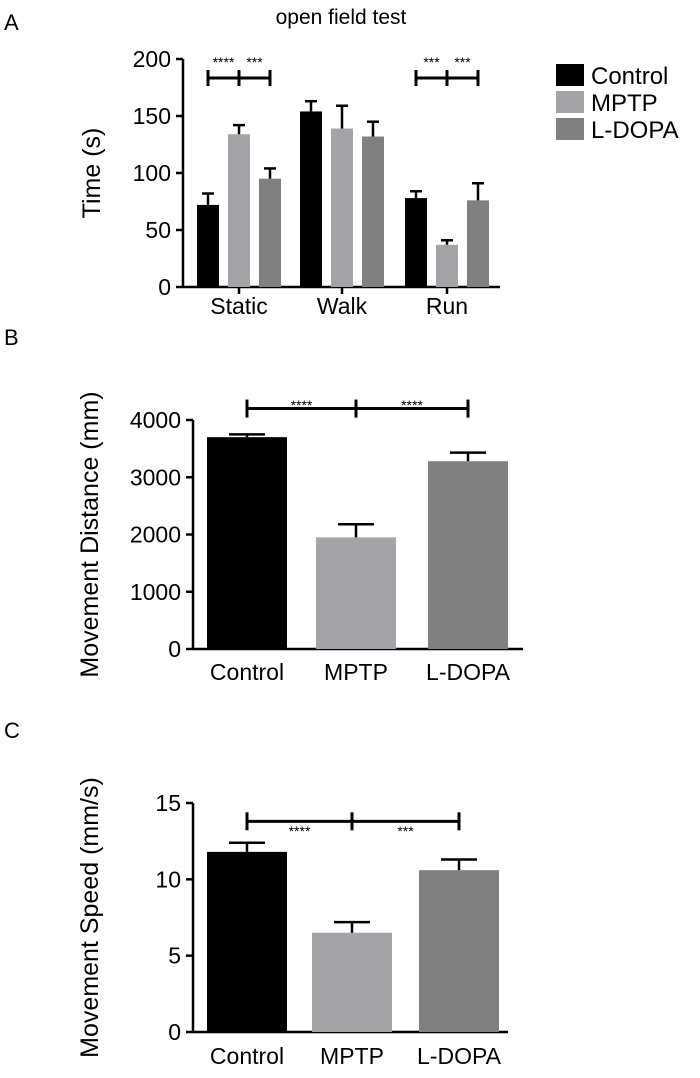 The image size is (700, 1078). What do you see at coordinates (208, 245) in the screenshot?
I see `panel-a-bar-static-control` at bounding box center [208, 245].